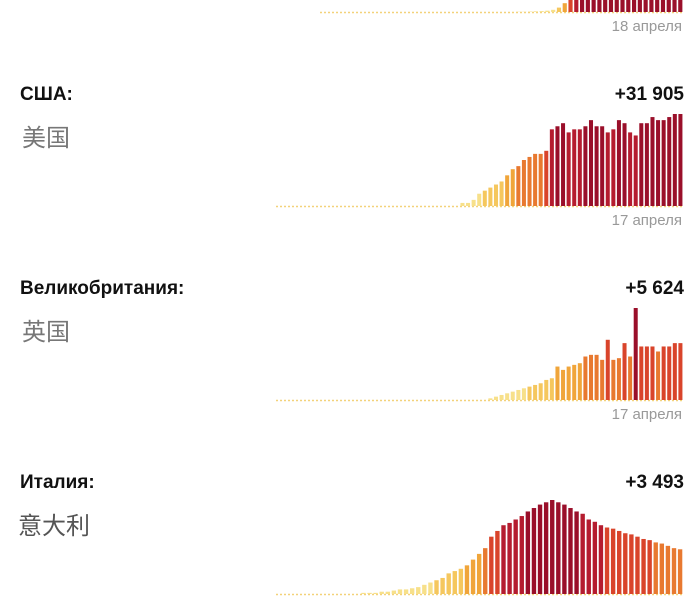 The width and height of the screenshot is (700, 600). Describe the element at coordinates (654, 288) in the screenshot. I see `increase-uk: +5 624` at that location.